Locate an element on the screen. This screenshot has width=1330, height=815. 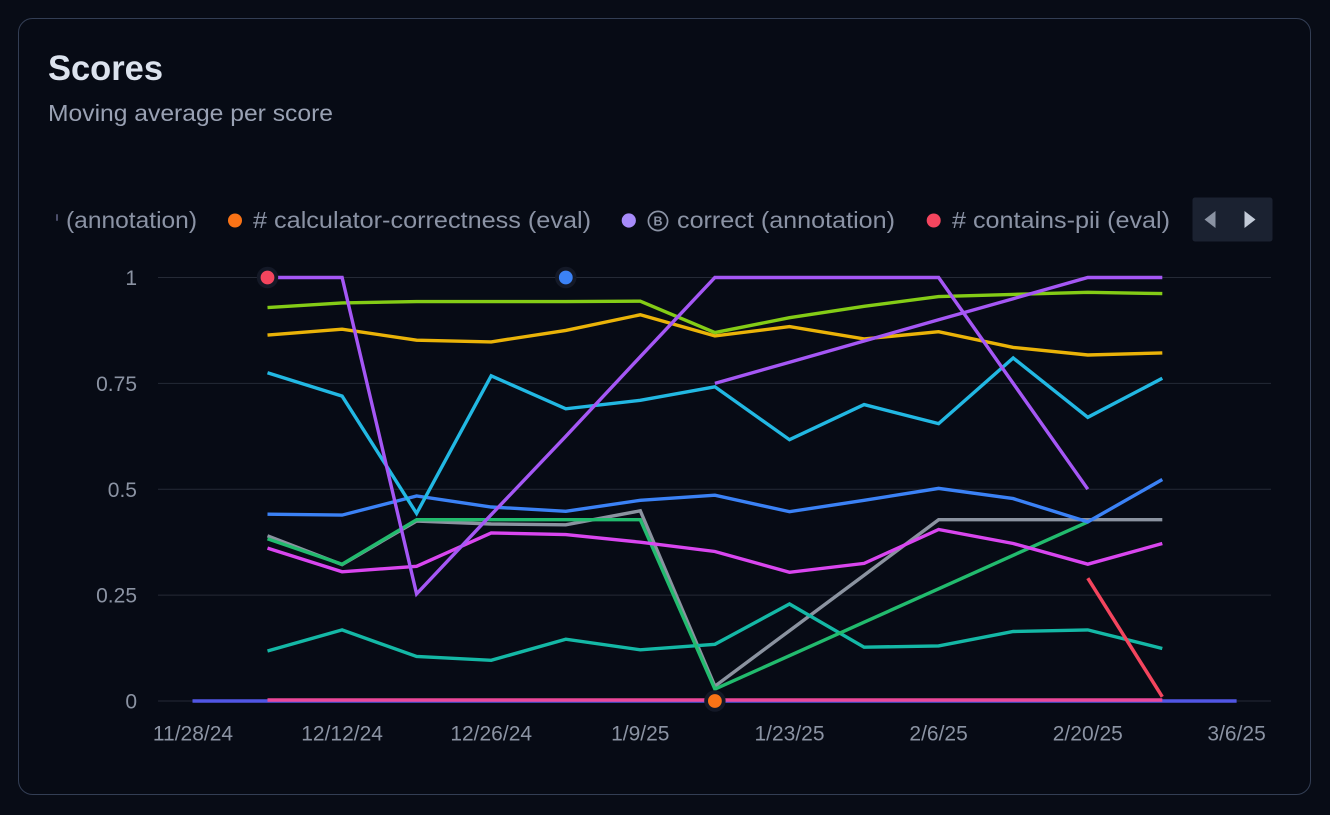
svg-text: (annotation) is located at coordinates (131, 220).